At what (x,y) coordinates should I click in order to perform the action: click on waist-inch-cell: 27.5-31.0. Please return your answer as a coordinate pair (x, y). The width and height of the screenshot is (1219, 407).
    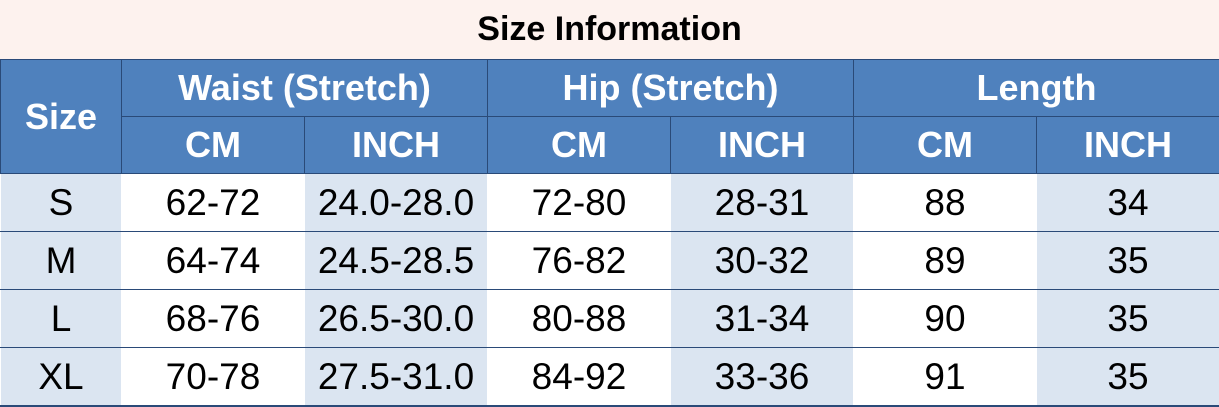
    Looking at the image, I should click on (396, 377).